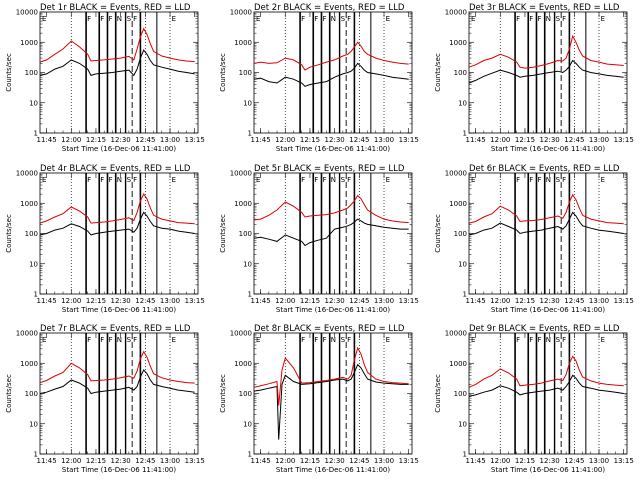  I want to click on x-tick-label: 13:15, so click(195, 461).